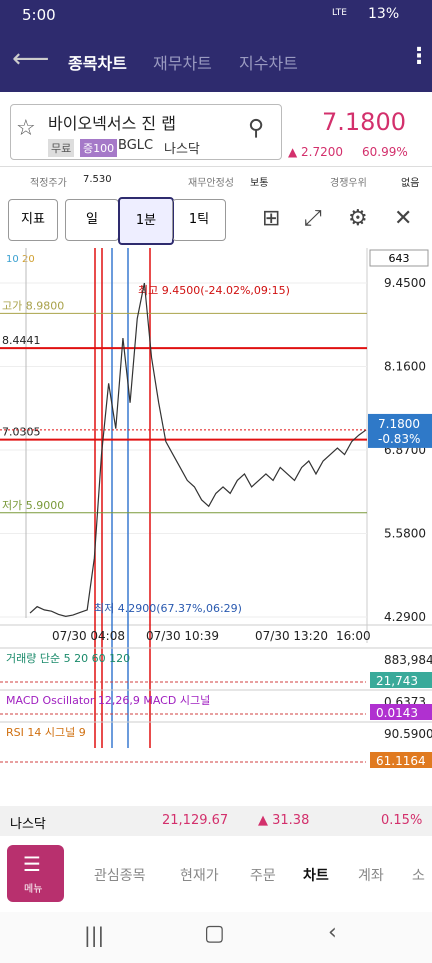 The image size is (432, 963). What do you see at coordinates (168, 608) in the screenshot?
I see `low-note: 최저 4.2900(67.37%,06:29)` at bounding box center [168, 608].